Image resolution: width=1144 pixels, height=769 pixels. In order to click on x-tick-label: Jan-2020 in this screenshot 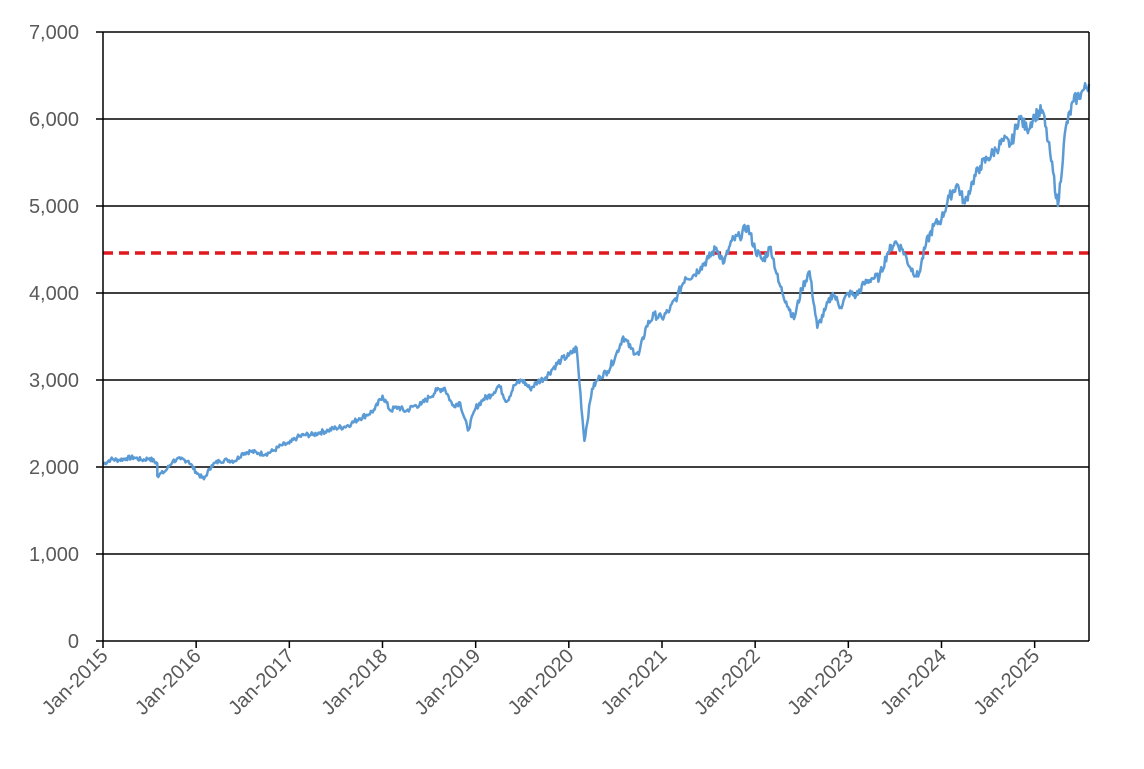, I will do `click(541, 682)`.